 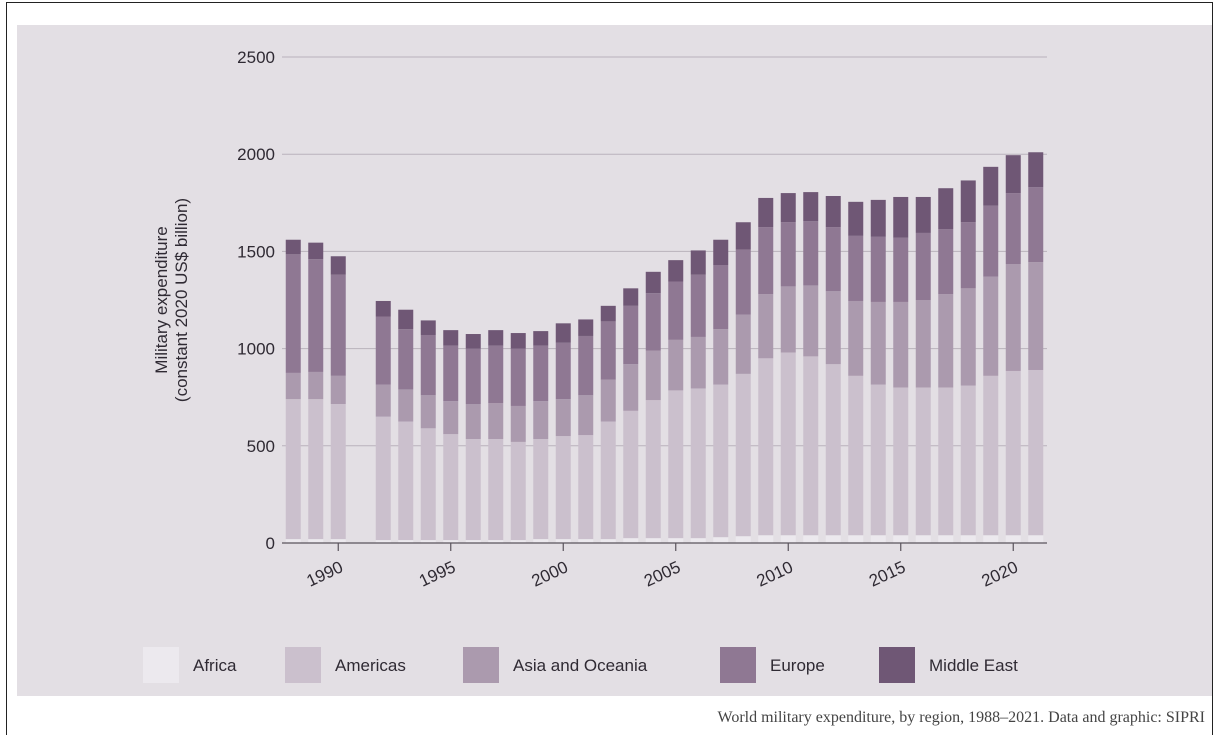 What do you see at coordinates (968, 255) in the screenshot?
I see `bar-segment-europe-2018` at bounding box center [968, 255].